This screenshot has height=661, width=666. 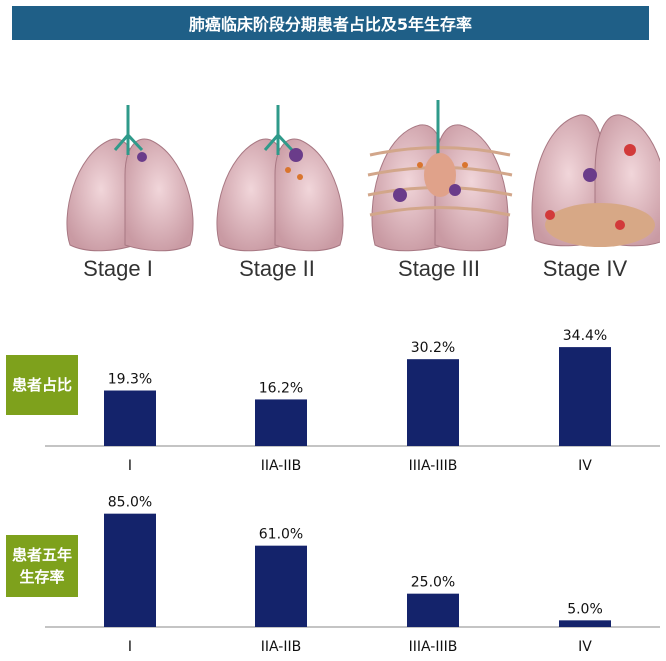 What do you see at coordinates (281, 647) in the screenshot?
I see `survival-category-label-2: IIA-IIB` at bounding box center [281, 647].